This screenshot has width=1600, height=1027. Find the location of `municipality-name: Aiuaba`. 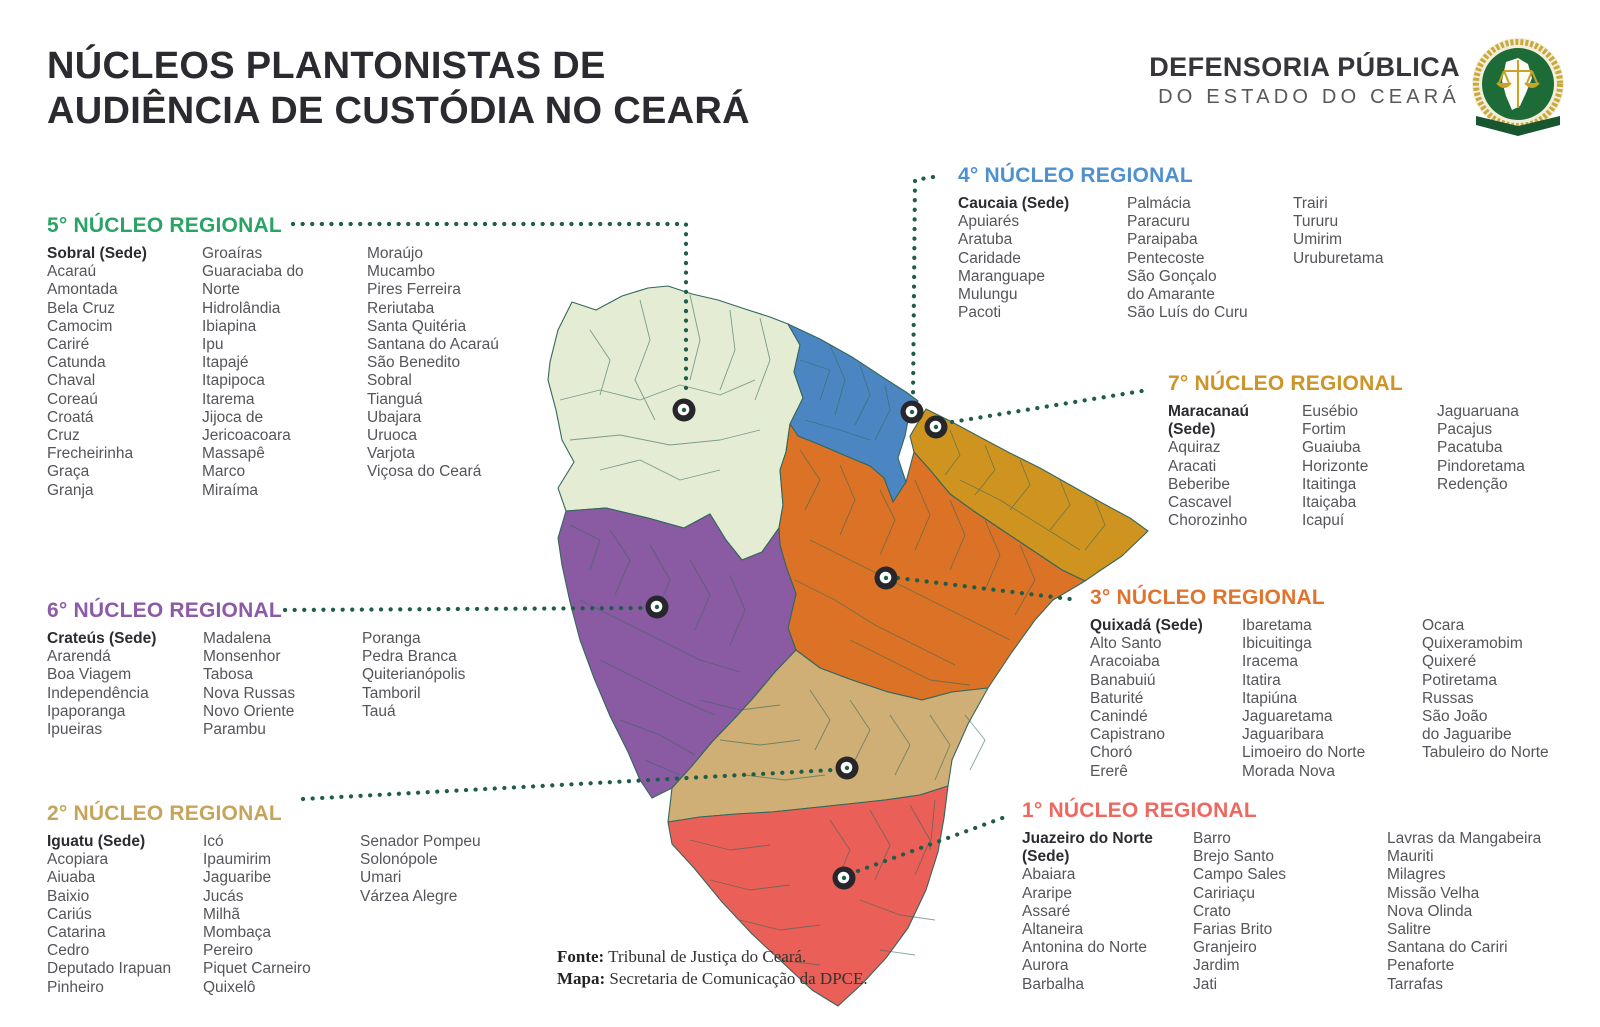

municipality-name: Aiuaba is located at coordinates (71, 878).